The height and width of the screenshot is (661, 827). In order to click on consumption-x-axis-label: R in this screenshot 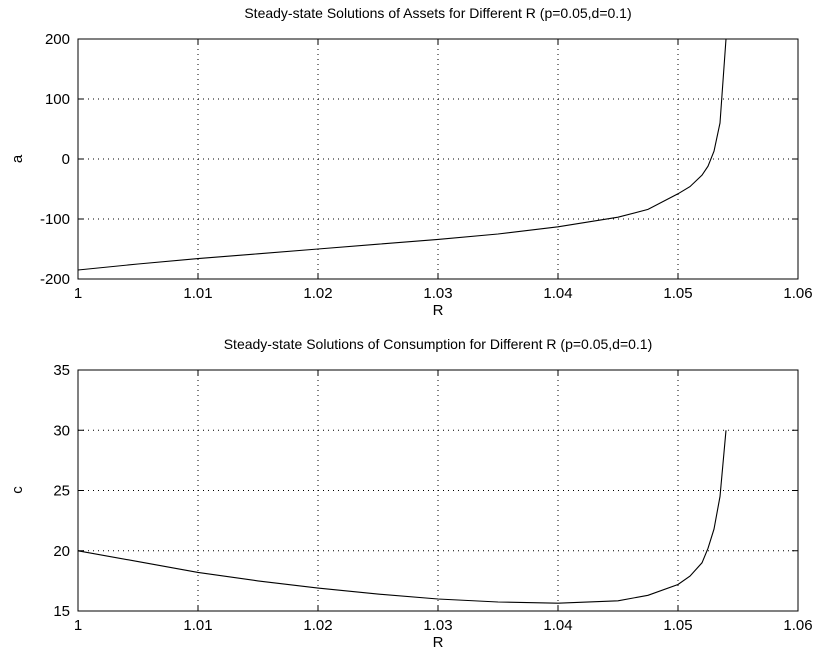, I will do `click(438, 642)`.